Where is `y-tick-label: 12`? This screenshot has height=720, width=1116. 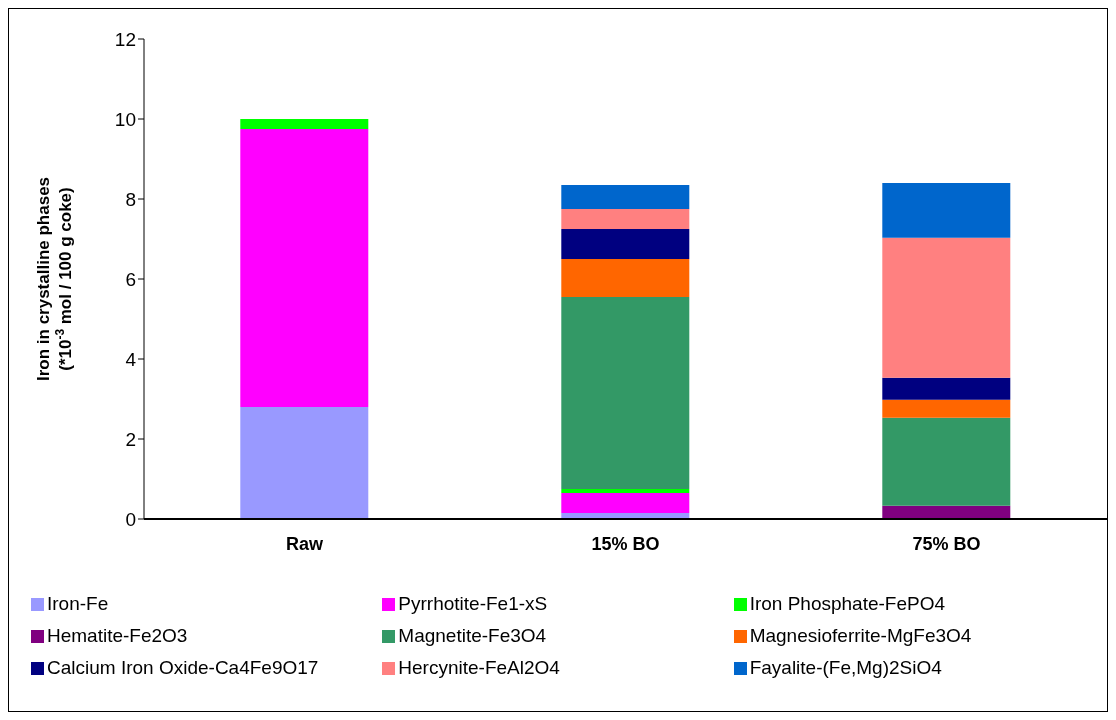 y-tick-label: 12 is located at coordinates (125, 39).